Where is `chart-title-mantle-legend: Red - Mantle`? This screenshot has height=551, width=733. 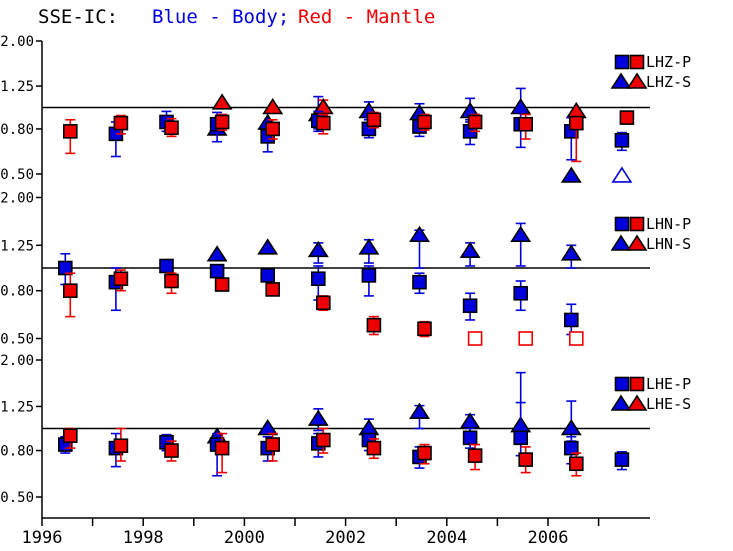 chart-title-mantle-legend: Red - Mantle is located at coordinates (366, 17).